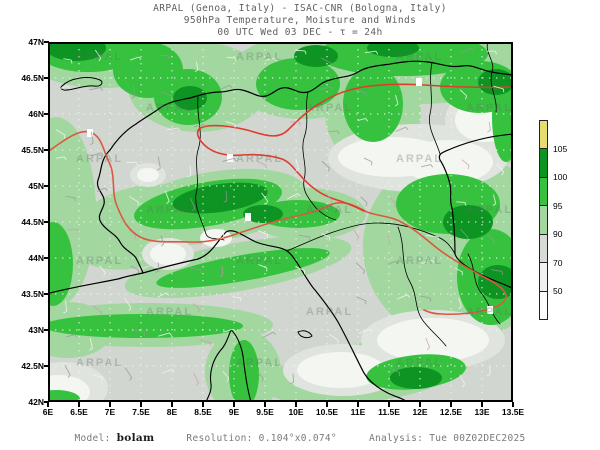 The image size is (600, 450). What do you see at coordinates (120, 211) in the screenshot?
I see `border-france-italy` at bounding box center [120, 211].